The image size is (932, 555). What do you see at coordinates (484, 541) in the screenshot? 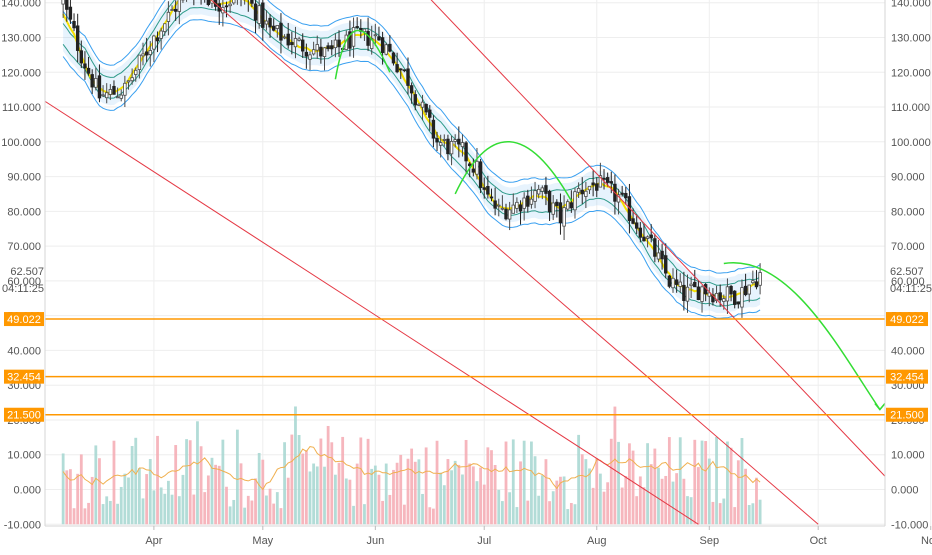
I see `x-tick-label: Jul` at bounding box center [484, 541].